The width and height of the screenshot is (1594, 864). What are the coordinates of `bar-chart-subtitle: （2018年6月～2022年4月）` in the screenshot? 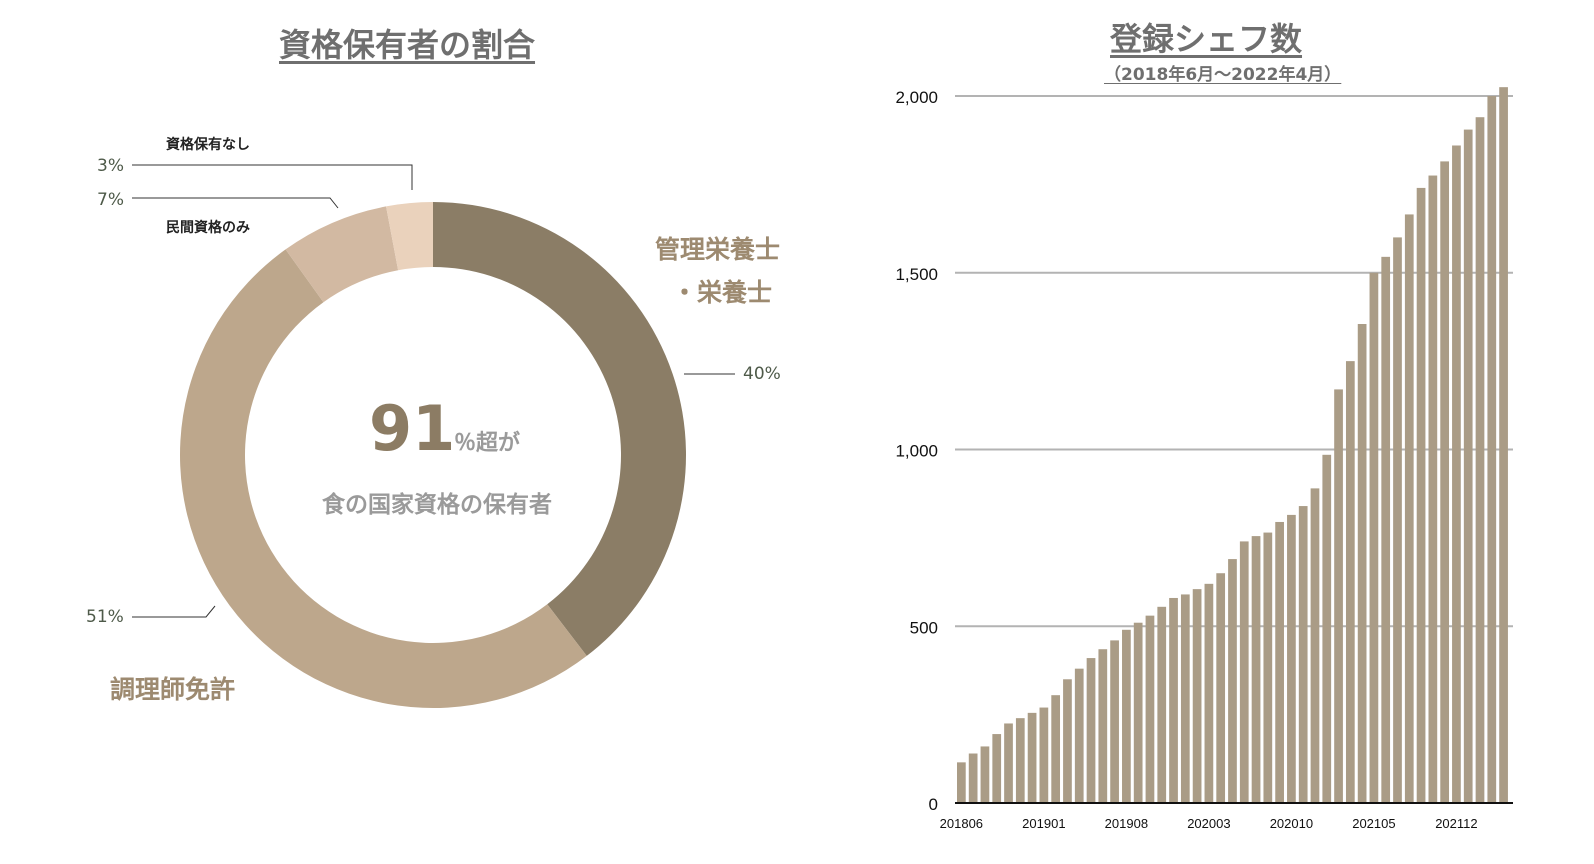 It's located at (1223, 75).